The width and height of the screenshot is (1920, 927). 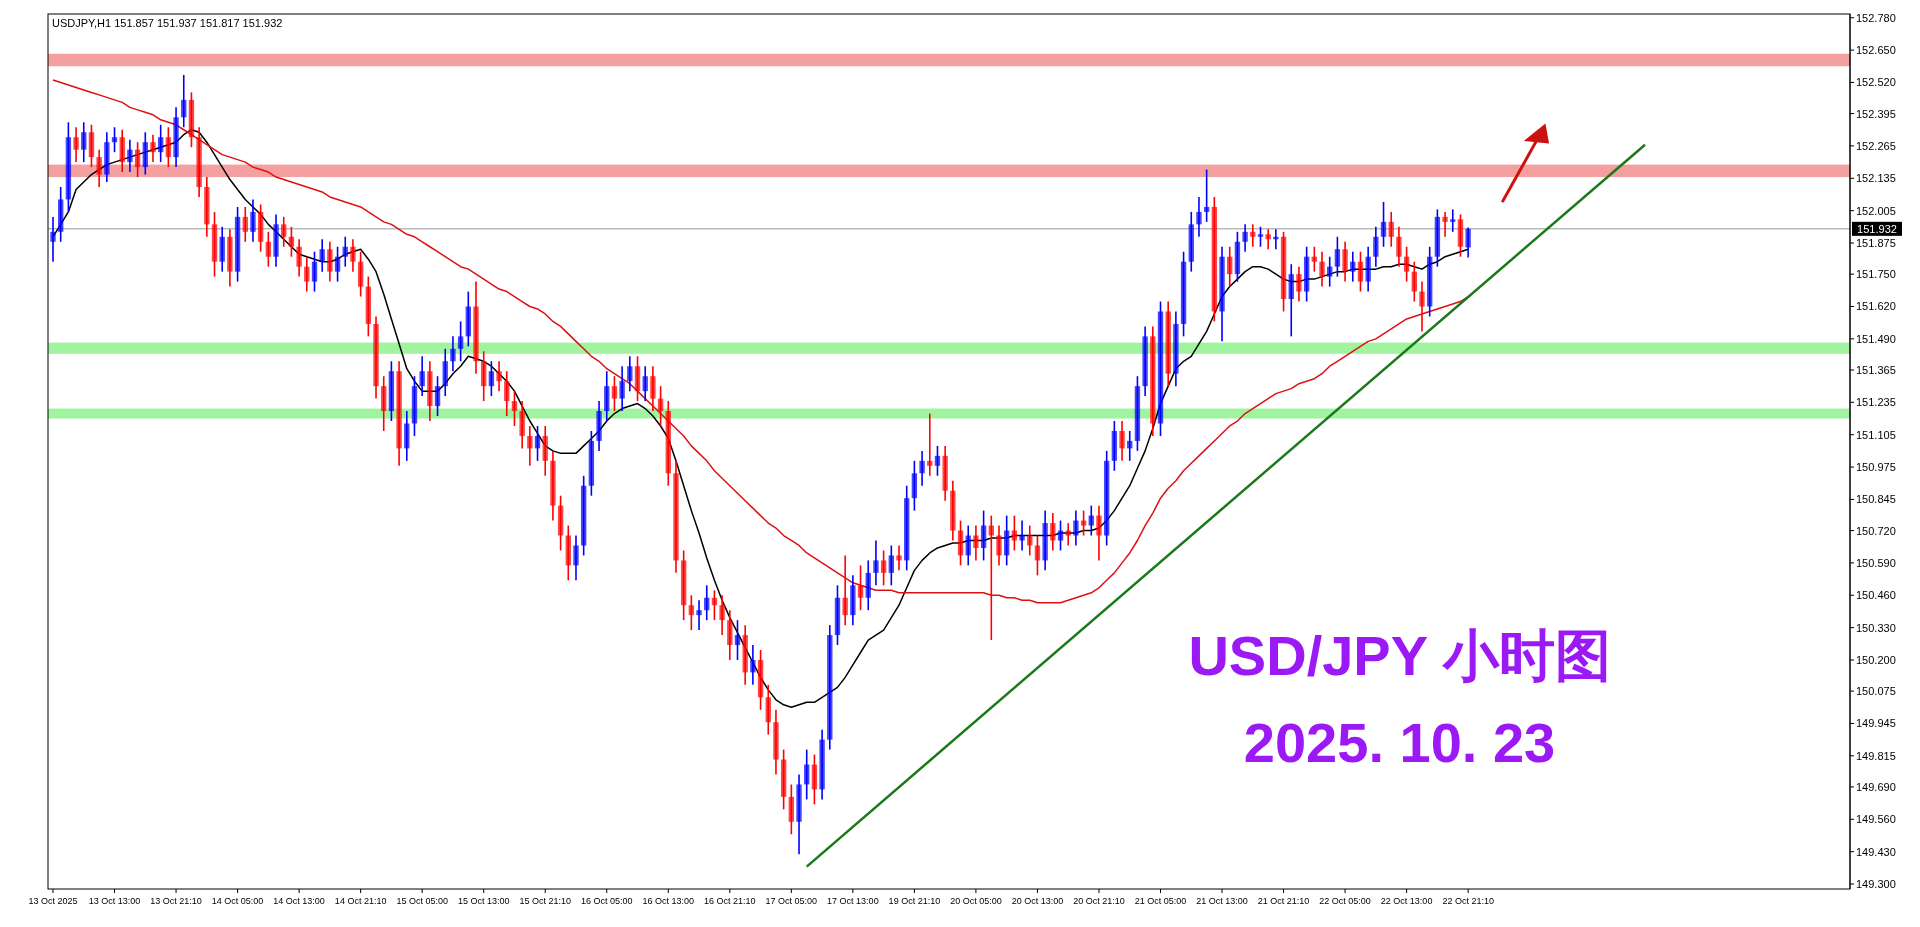 I want to click on y-tick-label: 151.365, so click(x=1876, y=369).